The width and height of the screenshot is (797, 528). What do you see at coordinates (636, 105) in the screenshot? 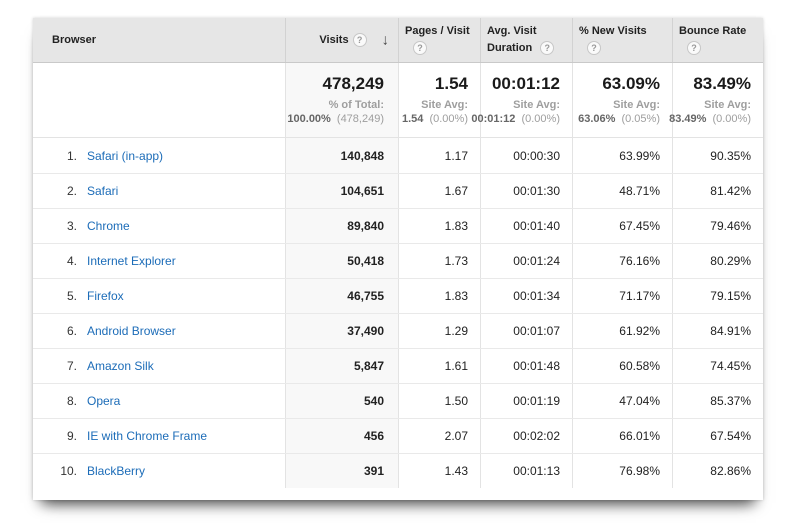
I see `pct-new-visits-caption: Site Avg:` at bounding box center [636, 105].